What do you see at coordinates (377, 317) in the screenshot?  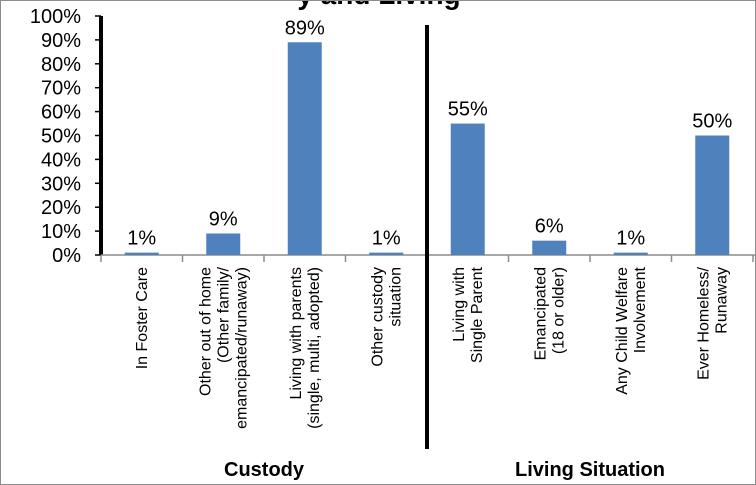 I see `category-label-line: Other custody` at bounding box center [377, 317].